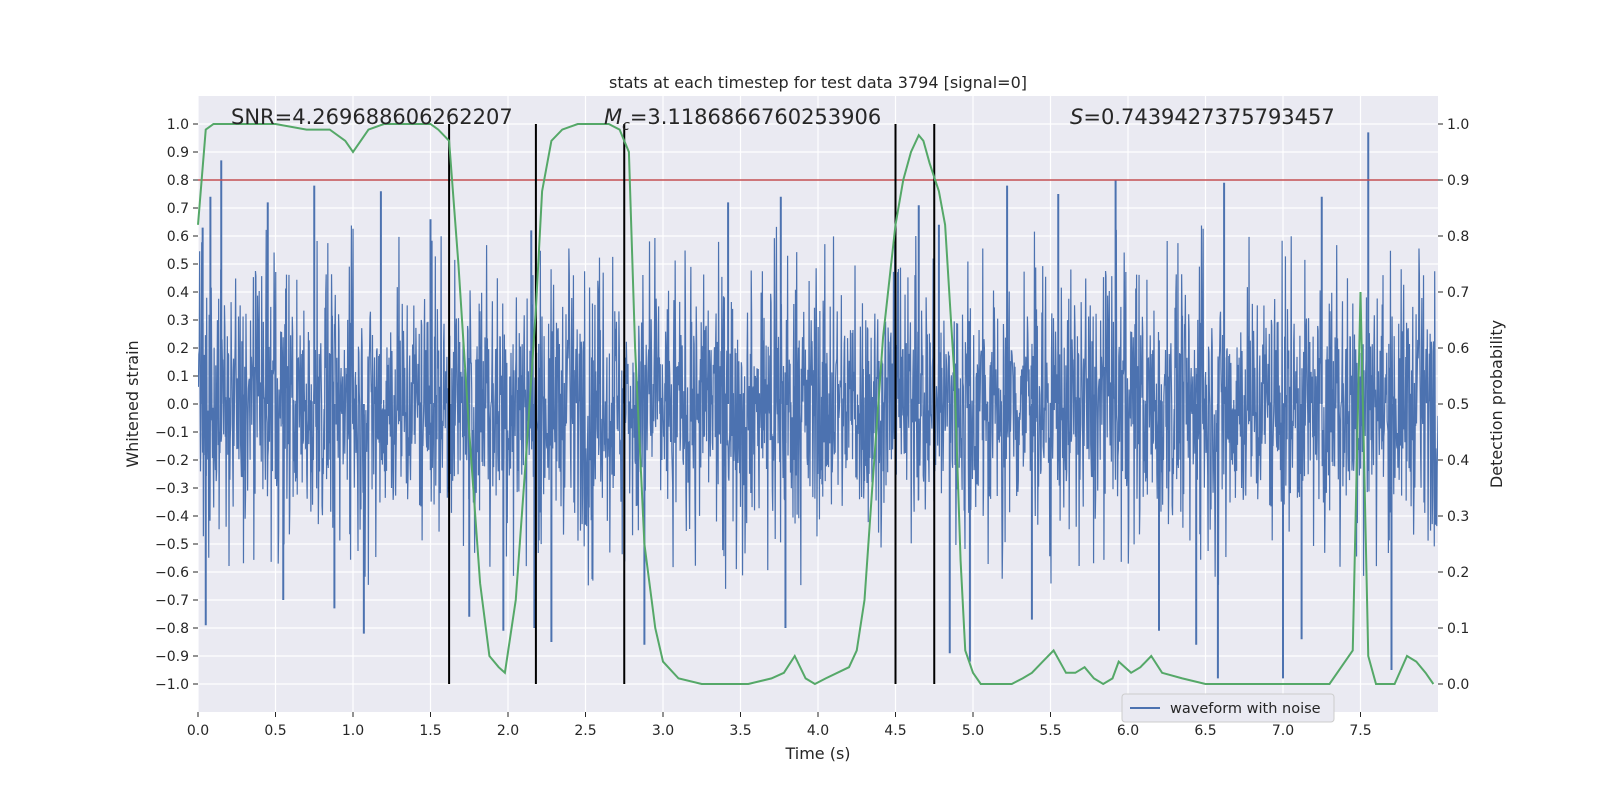 This screenshot has width=1600, height=800. What do you see at coordinates (353, 731) in the screenshot?
I see `x-tick-label-2: 1.0` at bounding box center [353, 731].